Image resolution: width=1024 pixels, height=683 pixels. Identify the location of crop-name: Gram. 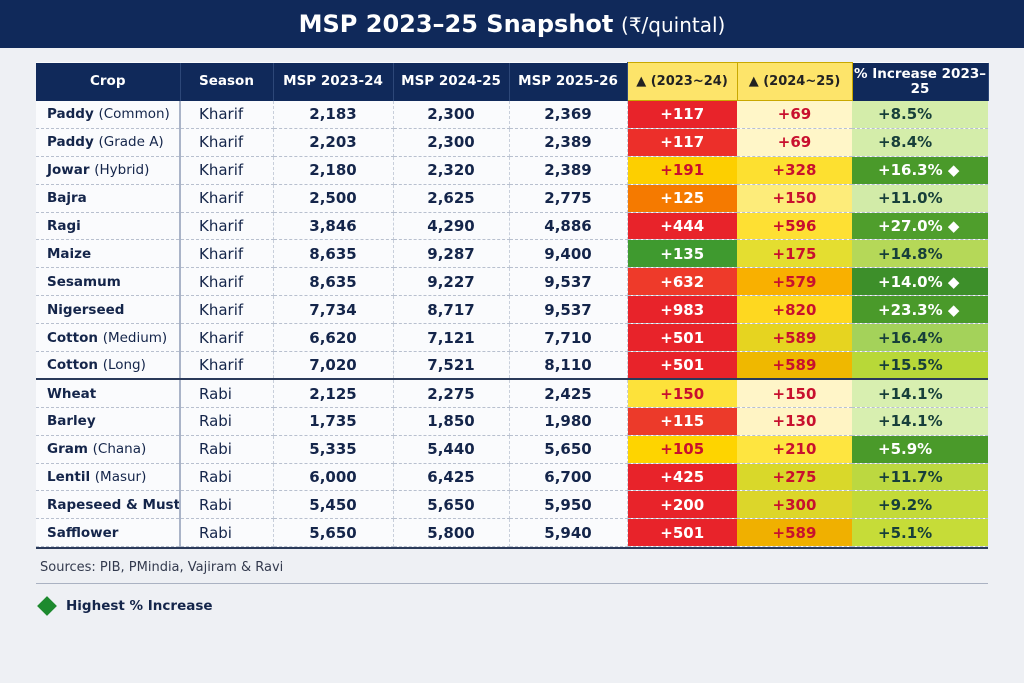
(67, 449).